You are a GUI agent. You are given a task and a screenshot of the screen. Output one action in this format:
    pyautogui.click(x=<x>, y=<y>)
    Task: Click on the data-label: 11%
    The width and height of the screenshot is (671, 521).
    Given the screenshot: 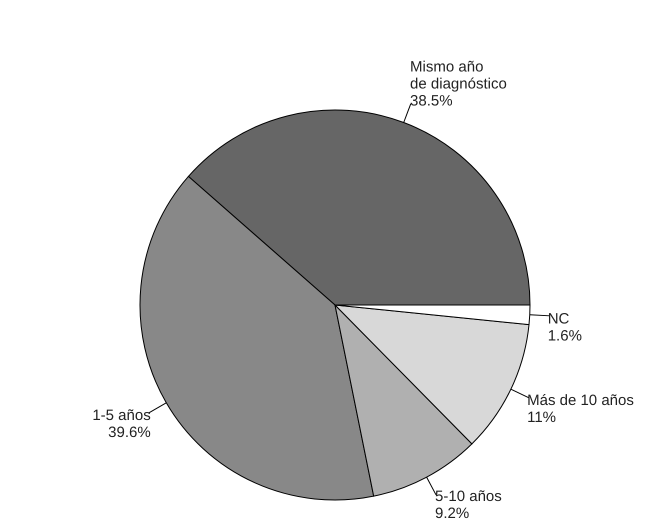 What is the action you would take?
    pyautogui.click(x=541, y=417)
    